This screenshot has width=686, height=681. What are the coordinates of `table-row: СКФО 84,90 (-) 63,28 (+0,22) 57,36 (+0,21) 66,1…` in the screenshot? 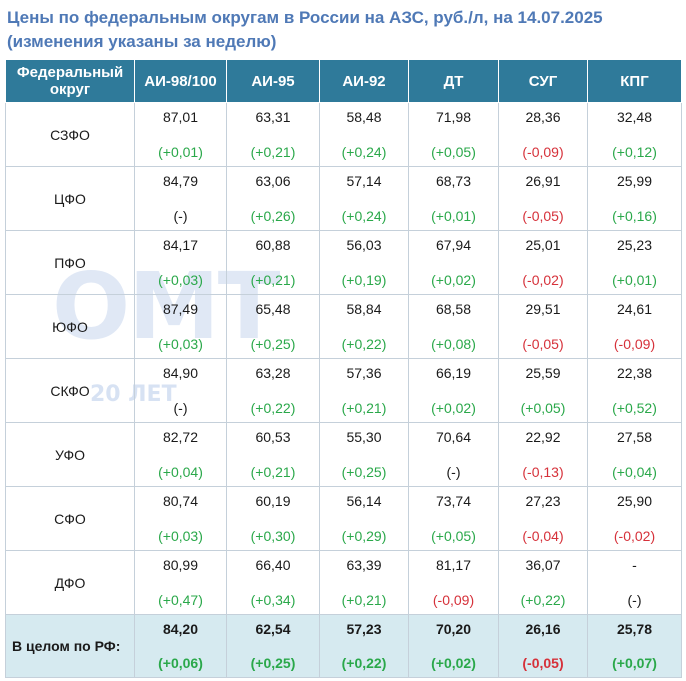 It's located at (343, 390).